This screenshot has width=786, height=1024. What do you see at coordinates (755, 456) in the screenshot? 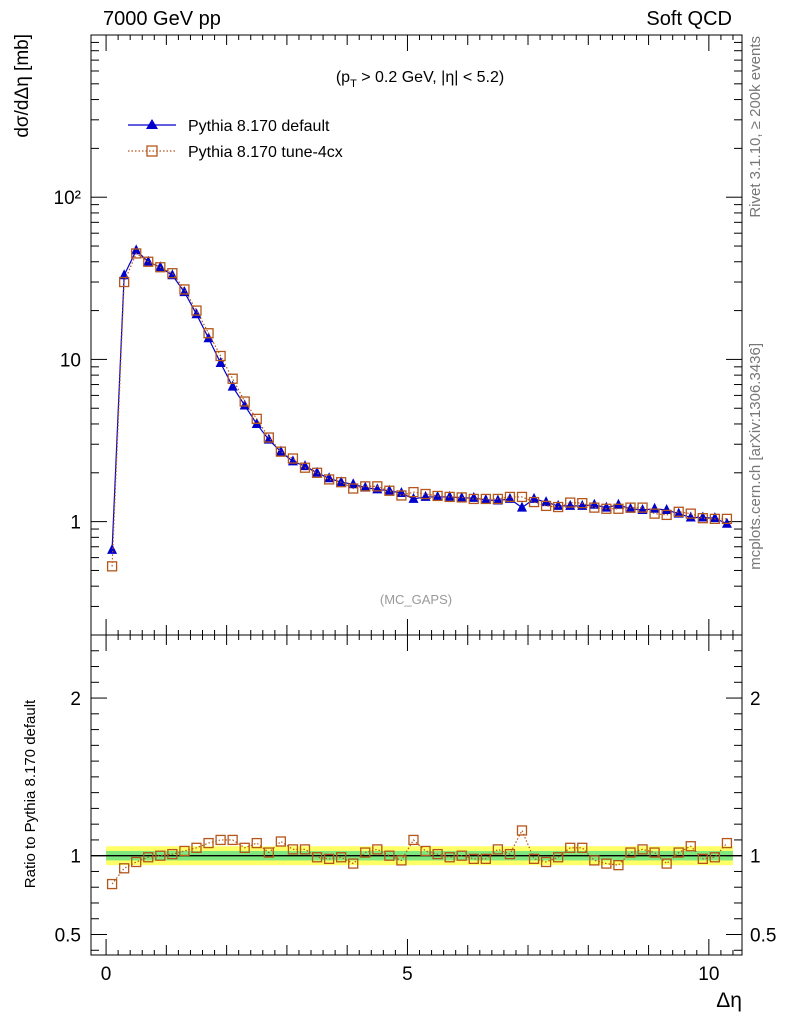
I see `mcplots-side-label: mcplots.cern.ch [arXiv:1306.3436]` at bounding box center [755, 456].